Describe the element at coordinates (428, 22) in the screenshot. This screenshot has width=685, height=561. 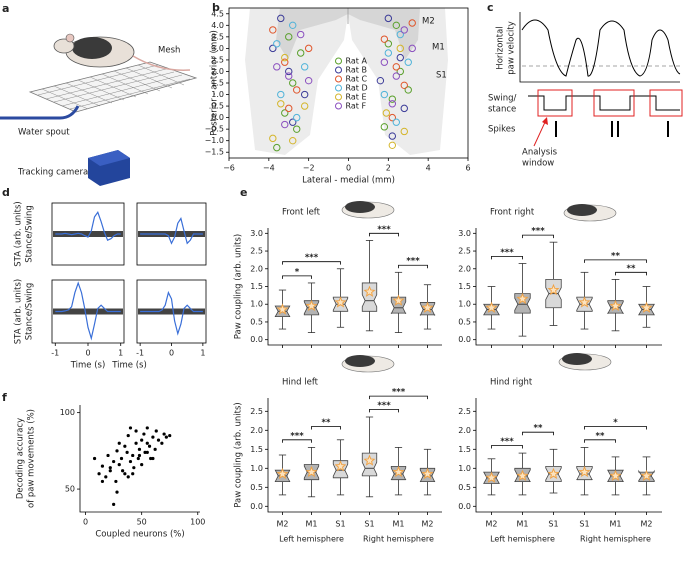
I see `region-label: M2` at that location.